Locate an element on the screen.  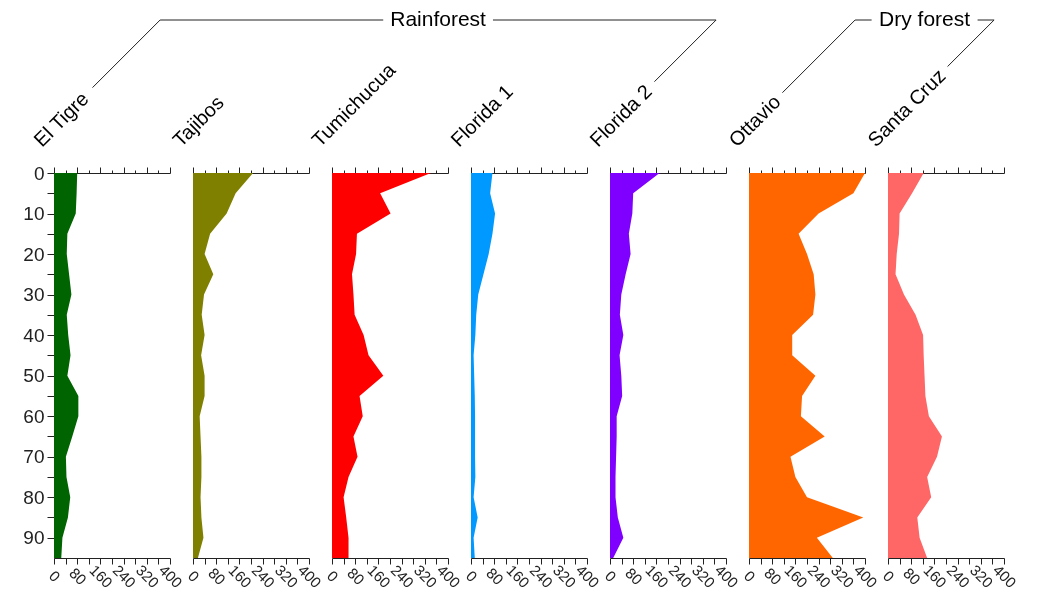
y-tick-label: 60 is located at coordinates (34, 416).